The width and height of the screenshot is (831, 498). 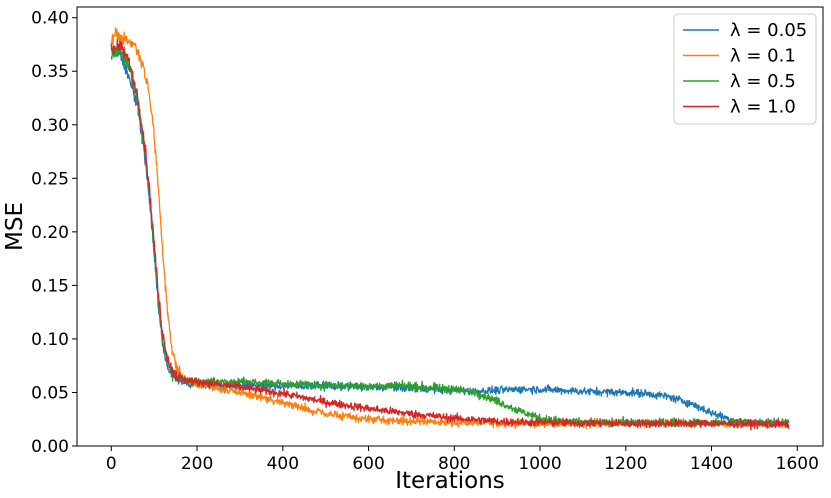 What do you see at coordinates (763, 107) in the screenshot?
I see `legend-label: λ = 1.0` at bounding box center [763, 107].